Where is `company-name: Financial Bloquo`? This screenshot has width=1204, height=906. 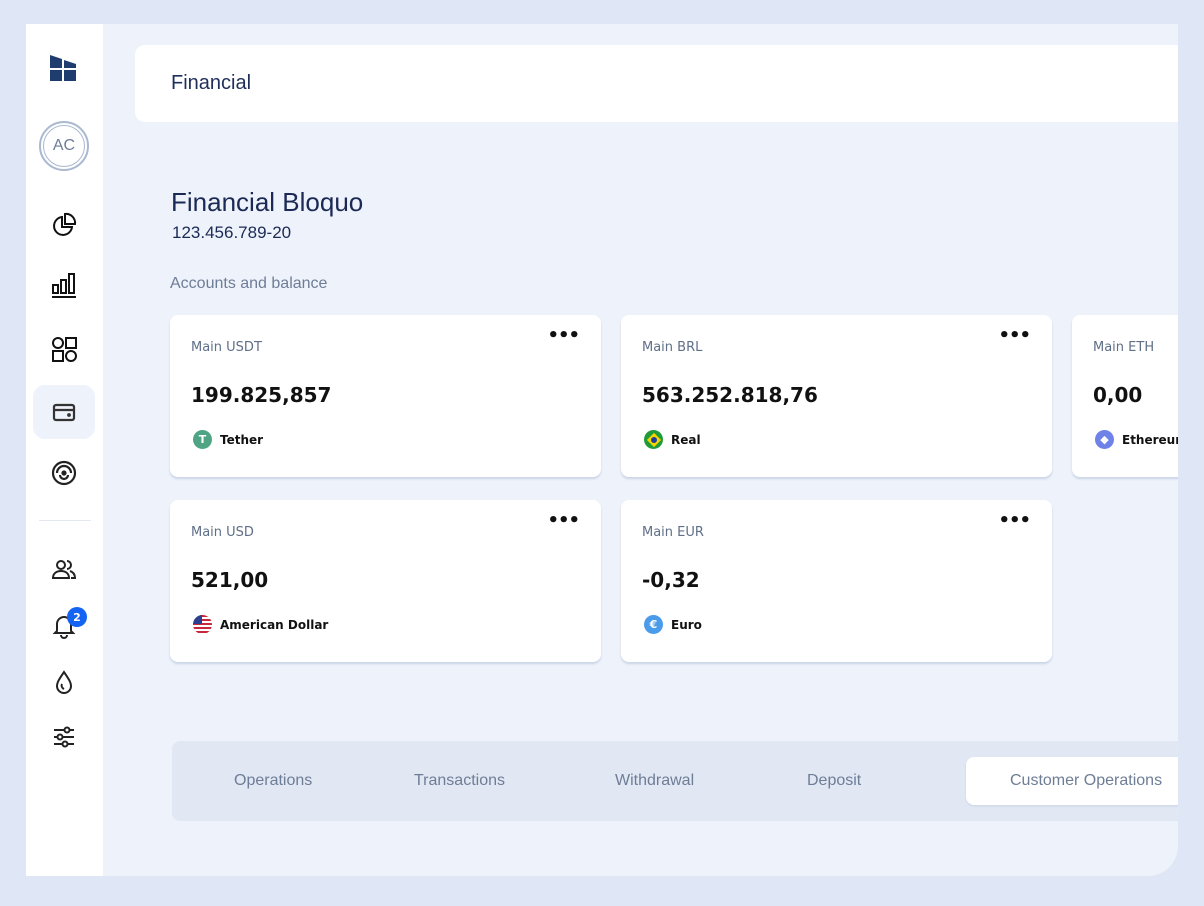
company-name: Financial Bloquo is located at coordinates (267, 202).